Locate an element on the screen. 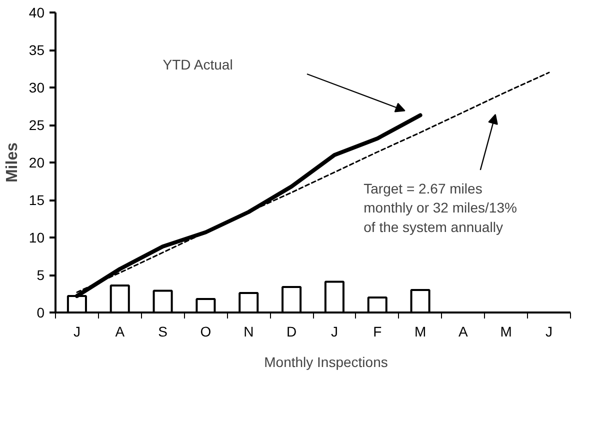 Image resolution: width=590 pixels, height=428 pixels. y-axis-title: Miles is located at coordinates (12, 162).